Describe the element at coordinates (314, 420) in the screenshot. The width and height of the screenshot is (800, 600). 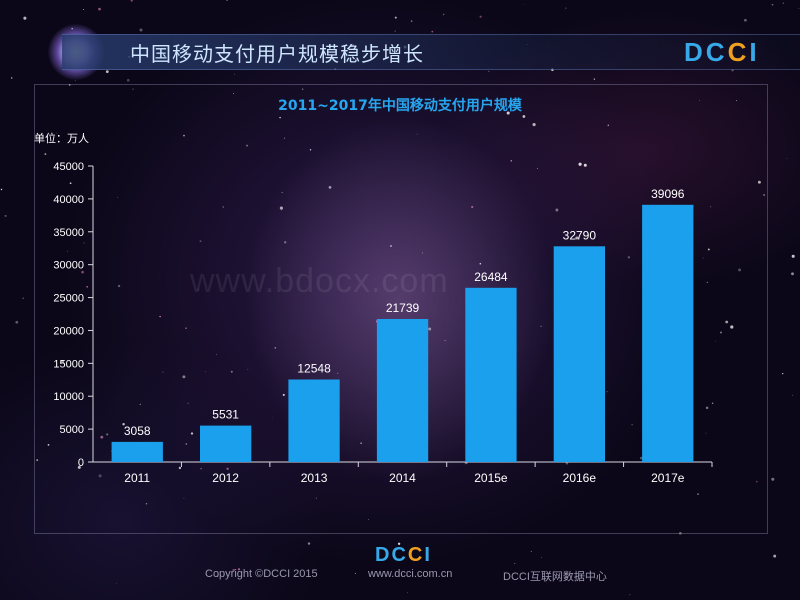
I see `bar-2013` at that location.